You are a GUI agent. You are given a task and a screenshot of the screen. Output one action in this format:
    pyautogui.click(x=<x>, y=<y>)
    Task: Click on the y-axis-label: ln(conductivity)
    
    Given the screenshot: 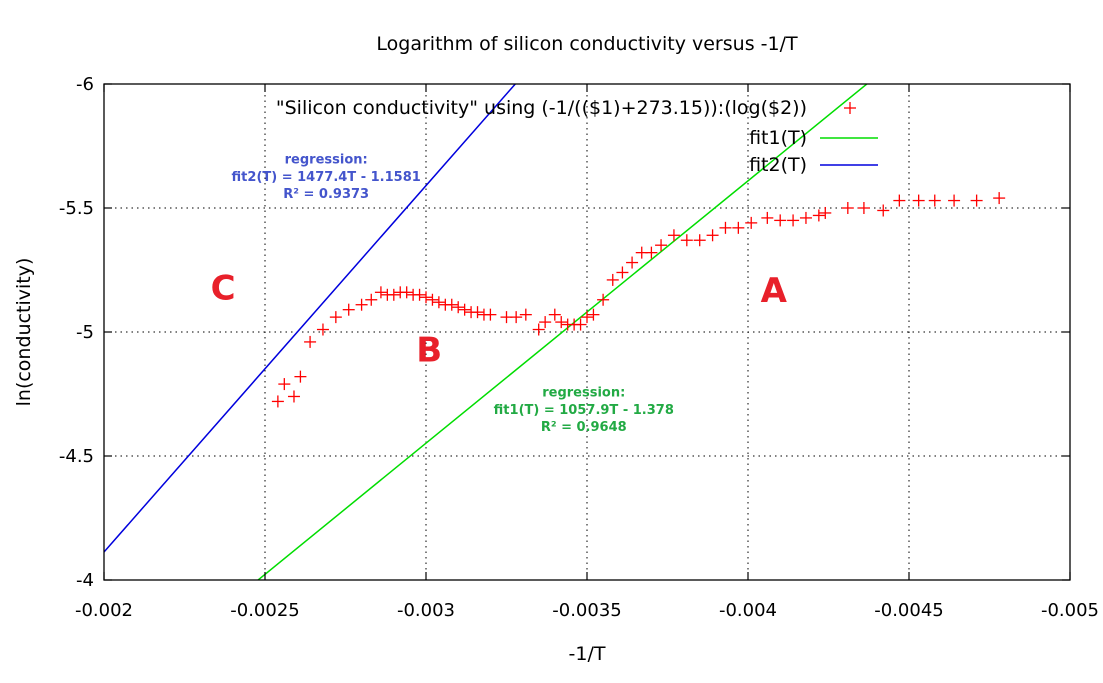 What is the action you would take?
    pyautogui.click(x=24, y=332)
    